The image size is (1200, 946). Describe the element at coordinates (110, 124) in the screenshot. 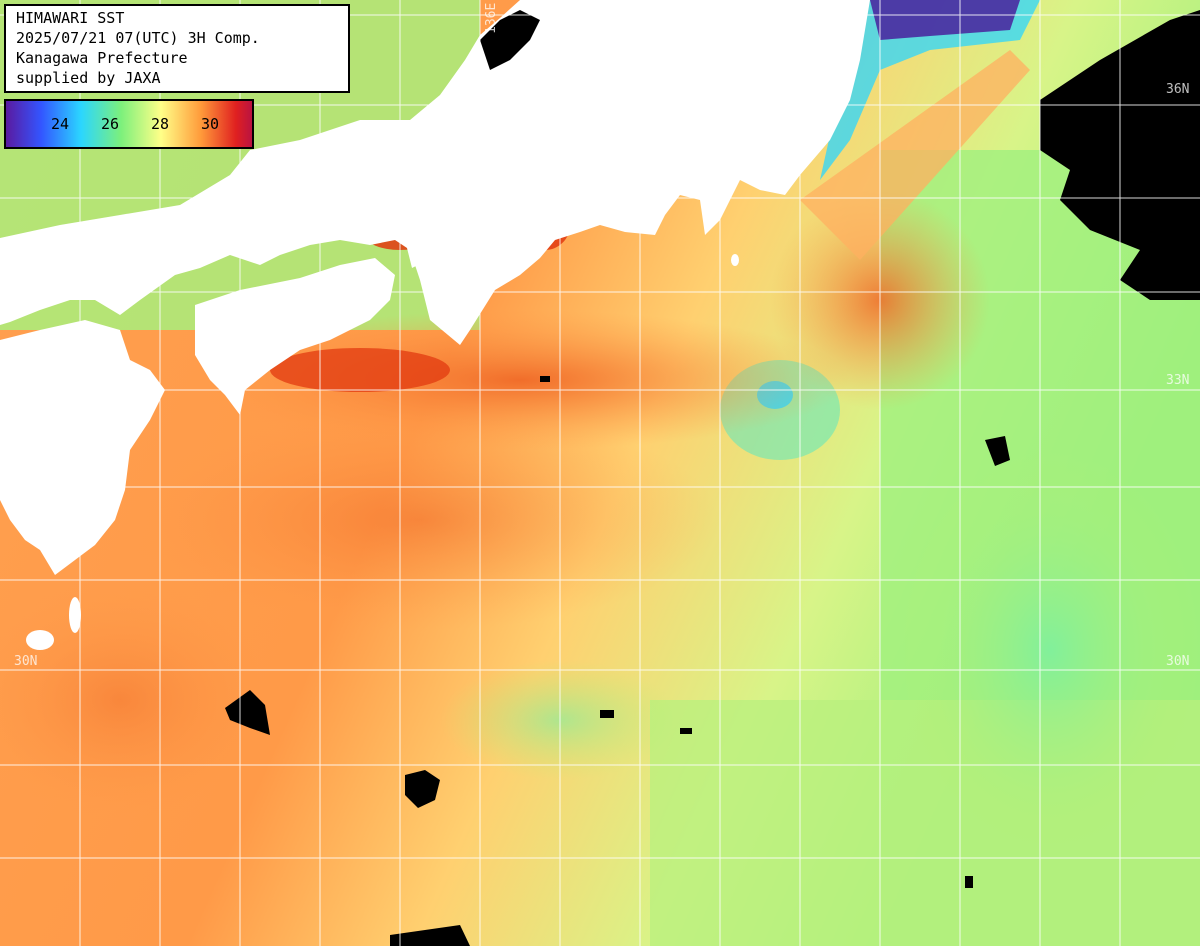

I see `color-scale-tick-26: 26` at that location.